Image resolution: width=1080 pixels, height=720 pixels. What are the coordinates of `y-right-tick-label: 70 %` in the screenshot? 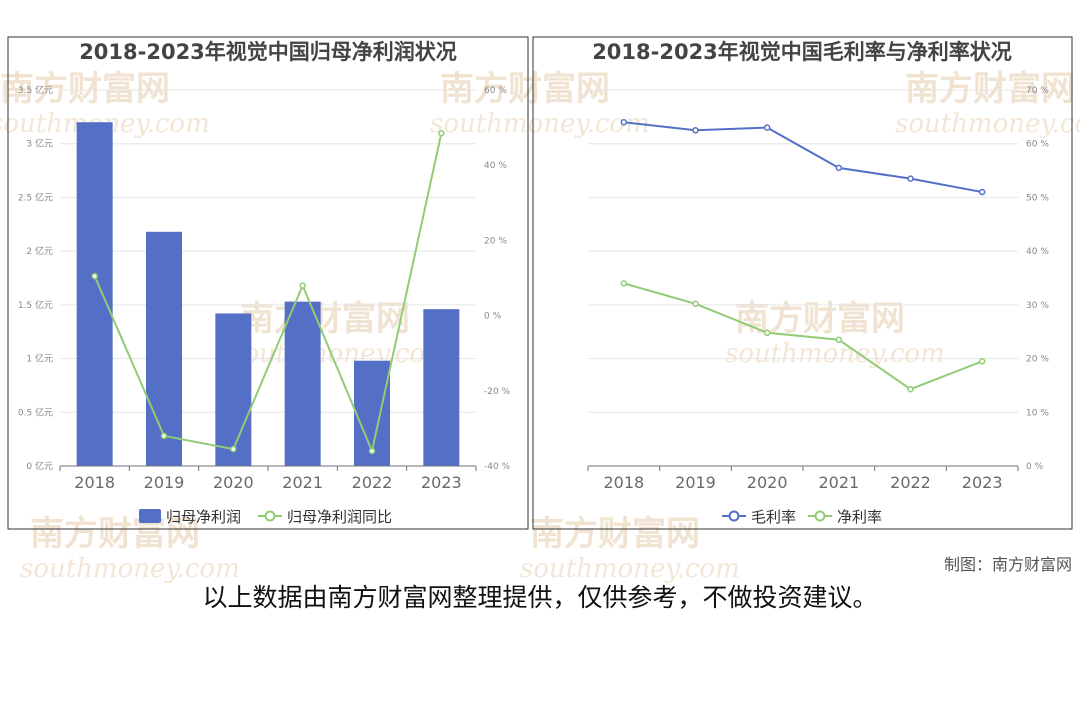 It's located at (1037, 91).